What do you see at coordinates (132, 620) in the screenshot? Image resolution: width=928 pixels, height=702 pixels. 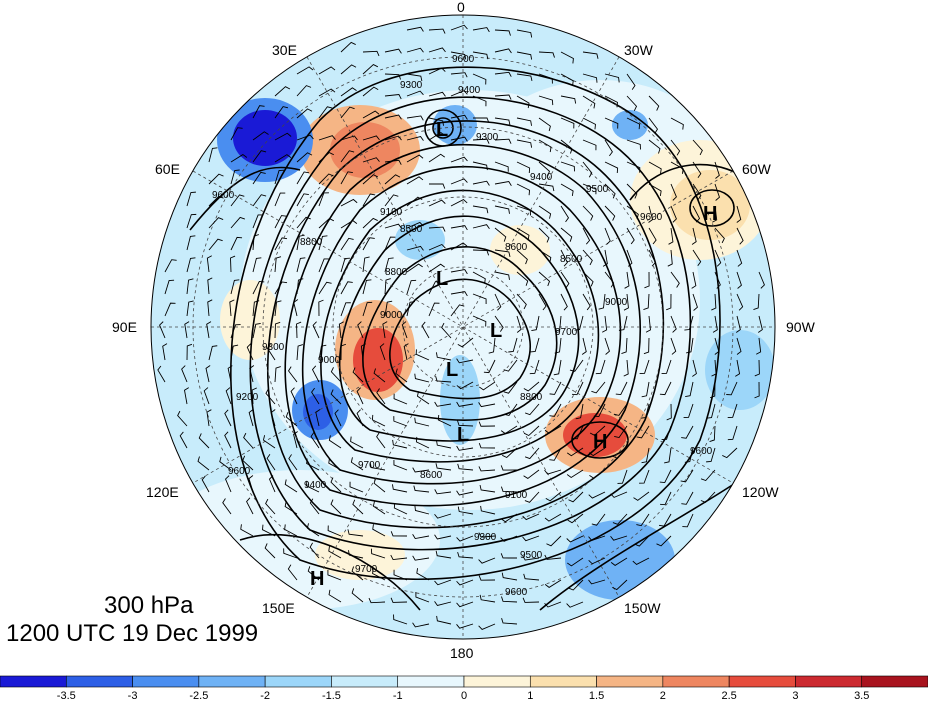 I see `title-block: 300 hPa 1200 UTC 19 Dec 1999` at bounding box center [132, 620].